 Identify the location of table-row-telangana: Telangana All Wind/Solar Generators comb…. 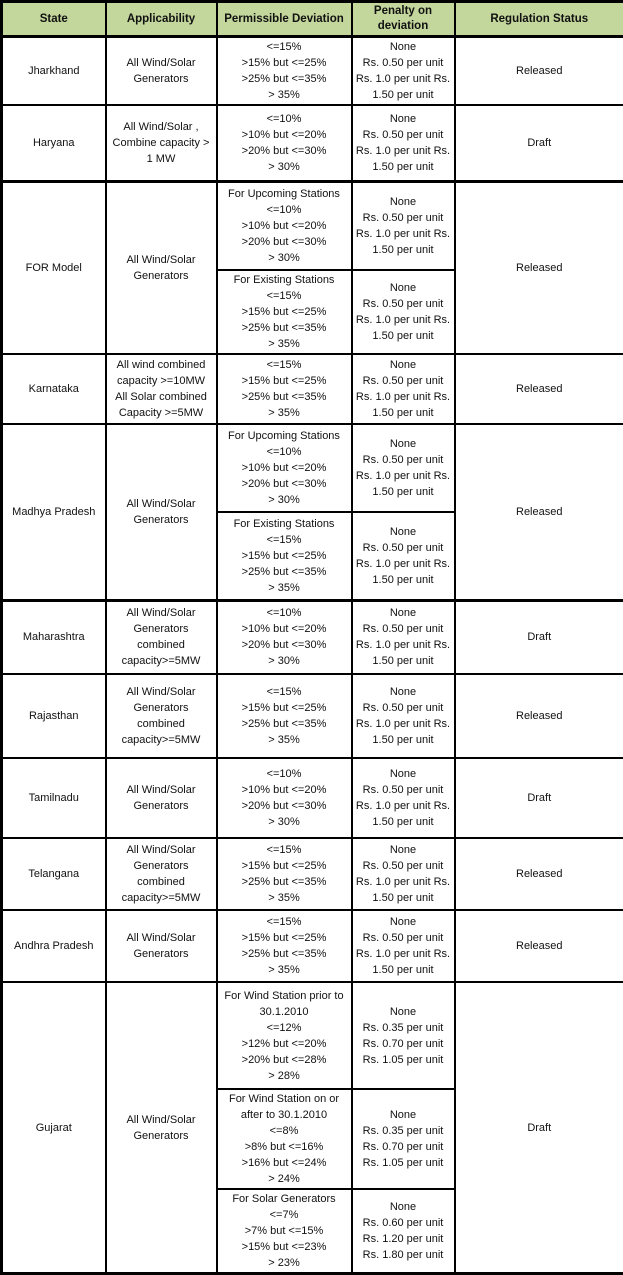
(312, 874).